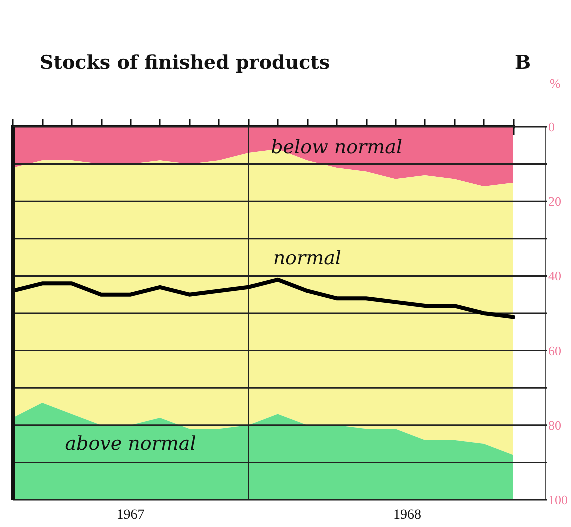  I want to click on text: 1968, so click(408, 516).